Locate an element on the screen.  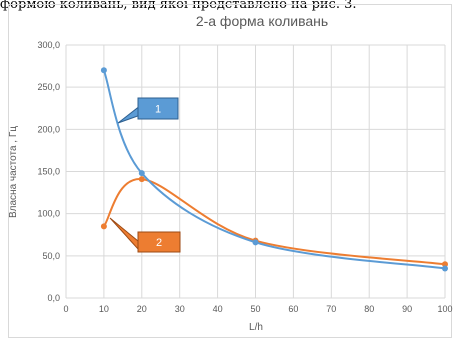
x-tick-labels: 0 10 20 30 40 50 60 70 80 90 100 is located at coordinates (257, 309).